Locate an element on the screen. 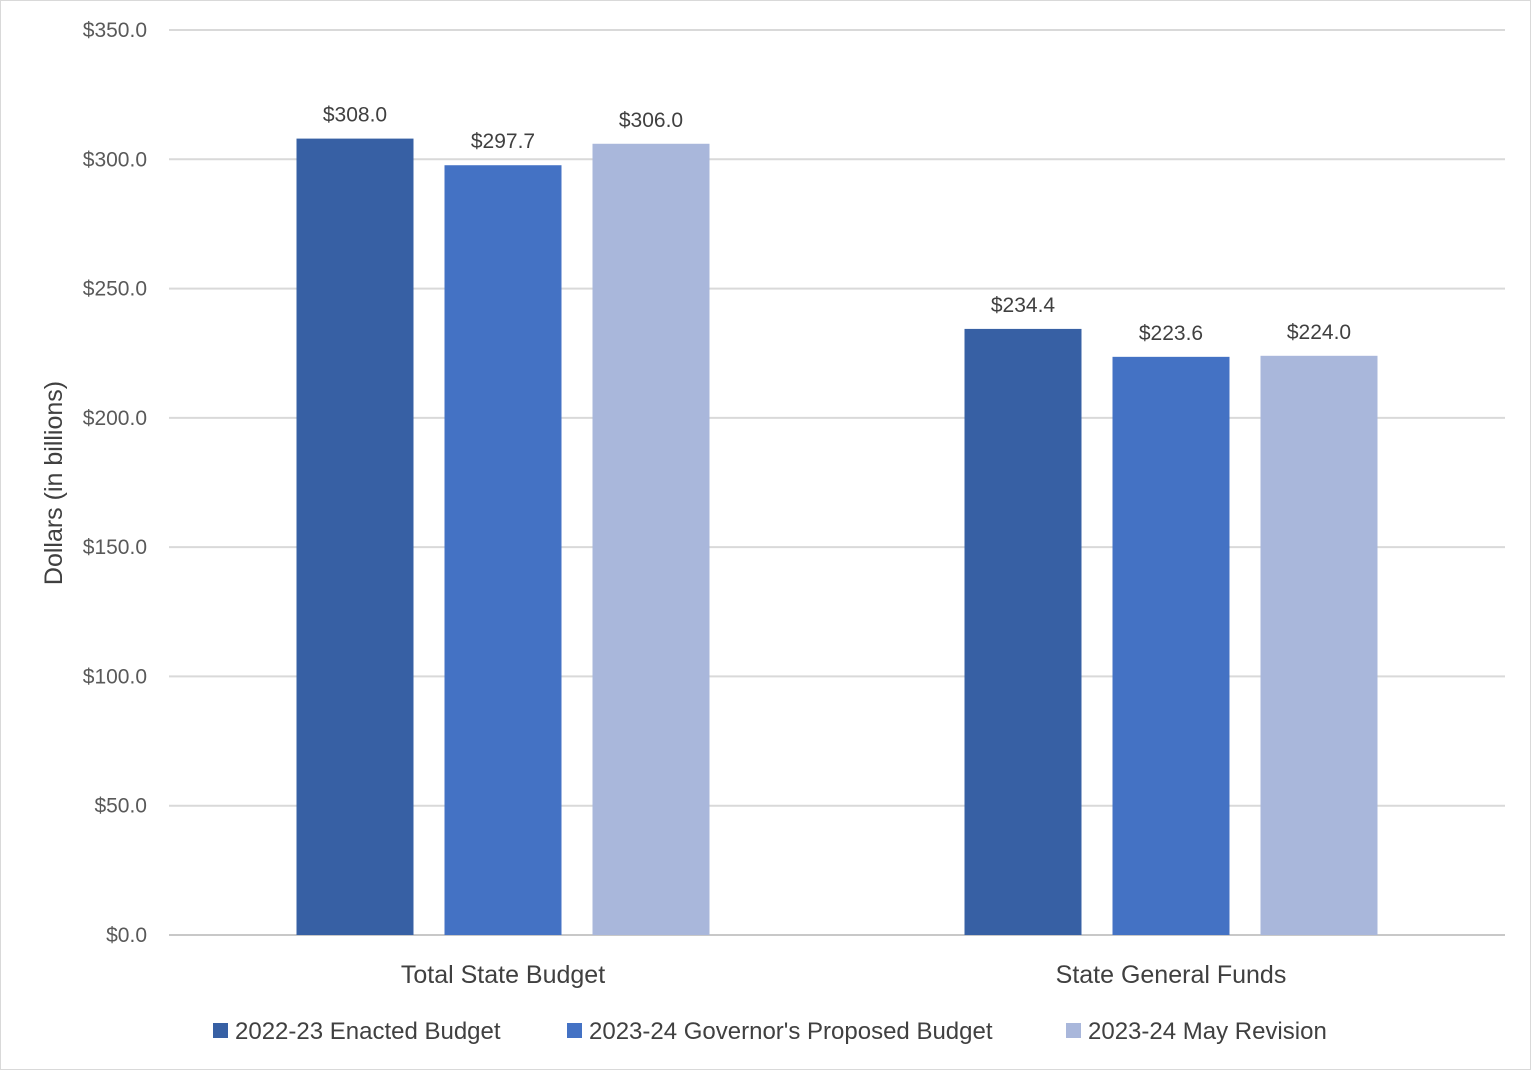 This screenshot has width=1531, height=1071. y-tick-label: $150.0 is located at coordinates (115, 547).